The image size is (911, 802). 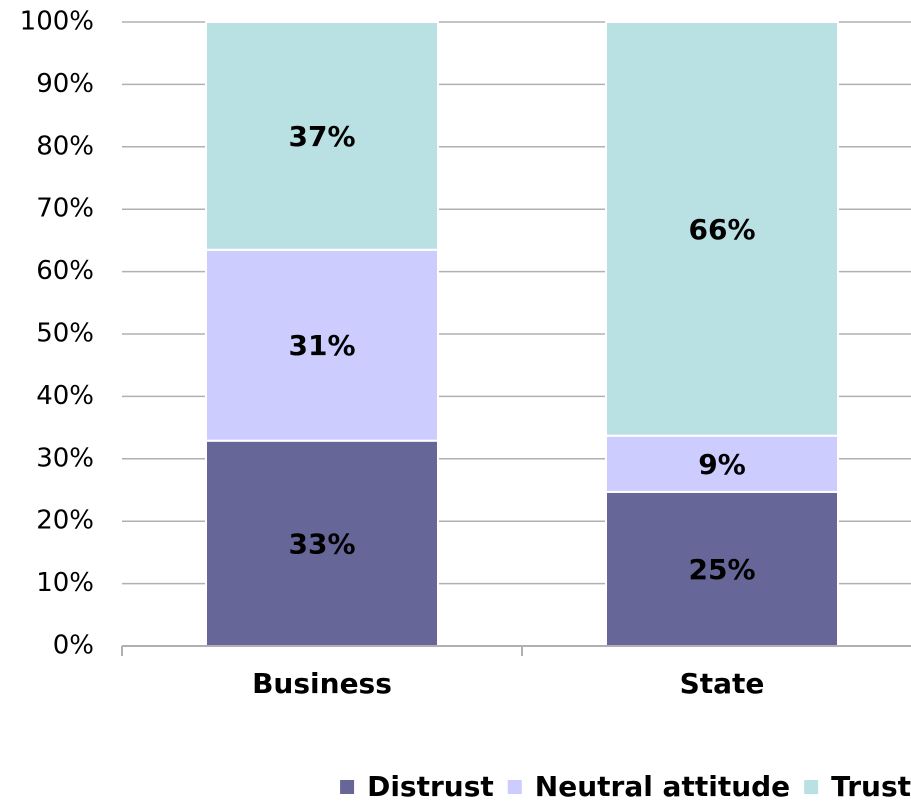 I want to click on data-label: 37%, so click(x=321, y=136).